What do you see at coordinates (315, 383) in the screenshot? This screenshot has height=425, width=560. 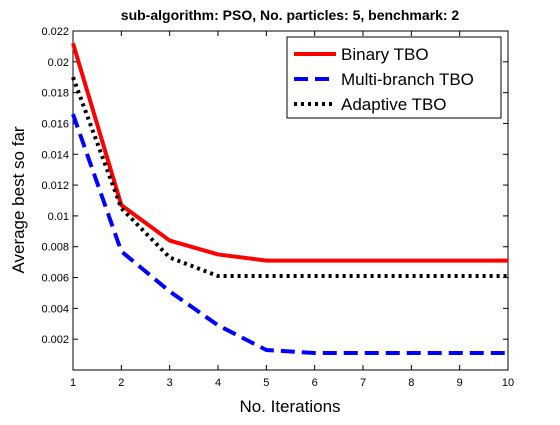 I see `x-tick-label: 6` at bounding box center [315, 383].